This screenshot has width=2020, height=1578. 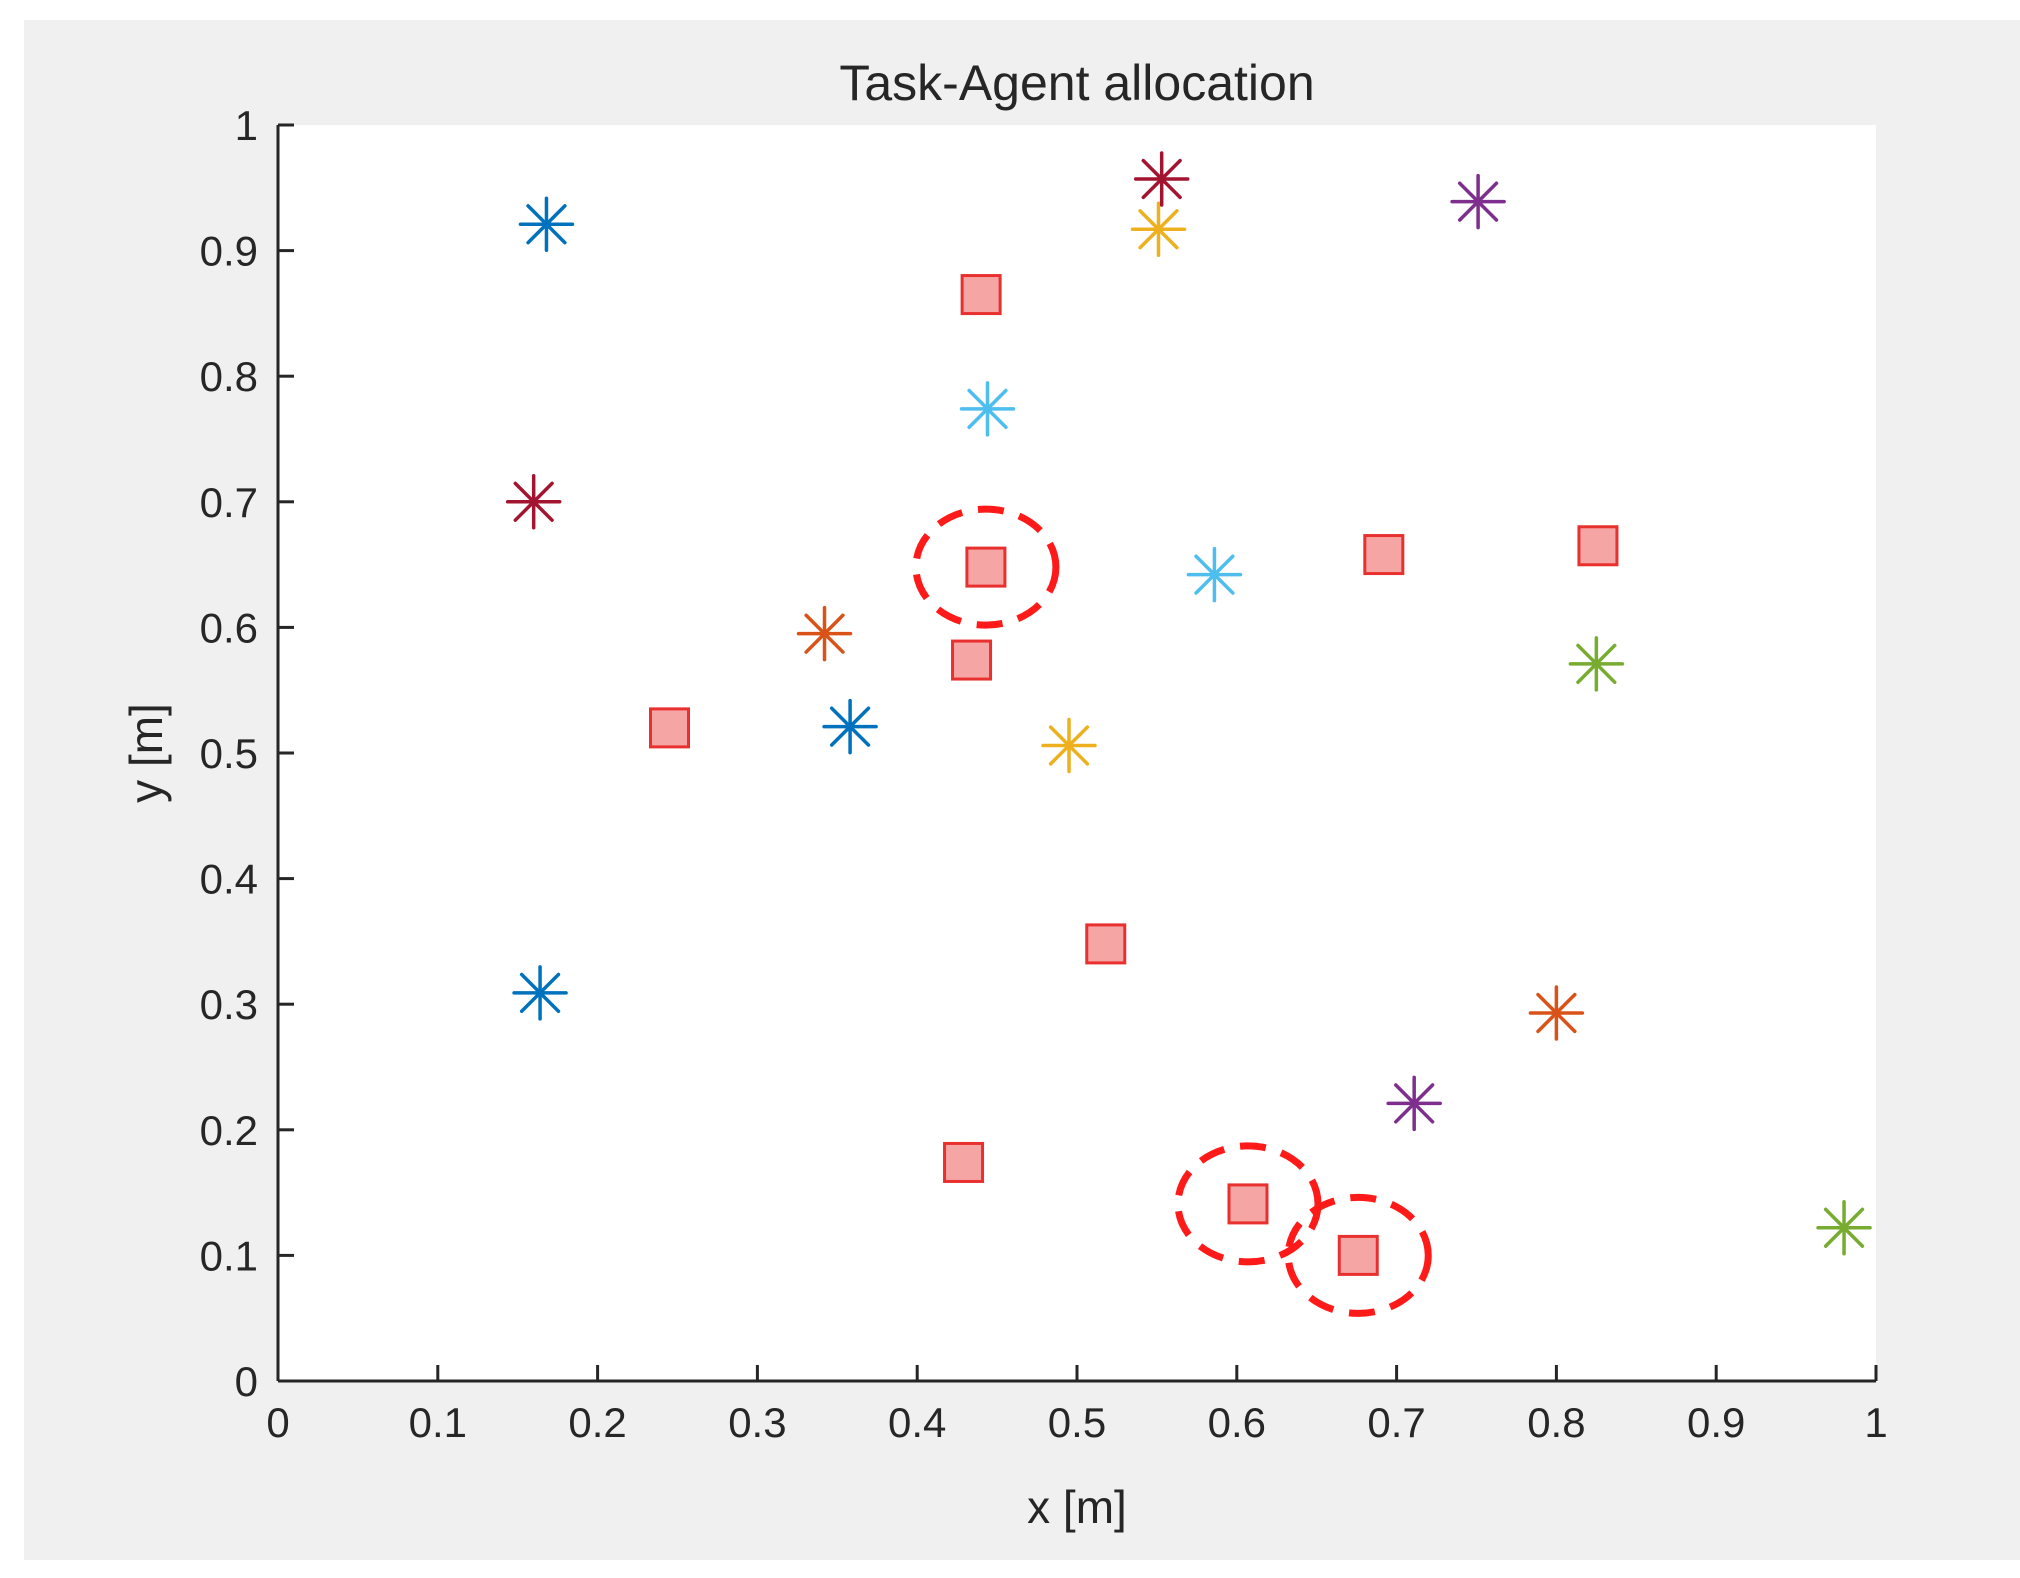 I want to click on x-tick-label: 0.3, so click(x=757, y=1422).